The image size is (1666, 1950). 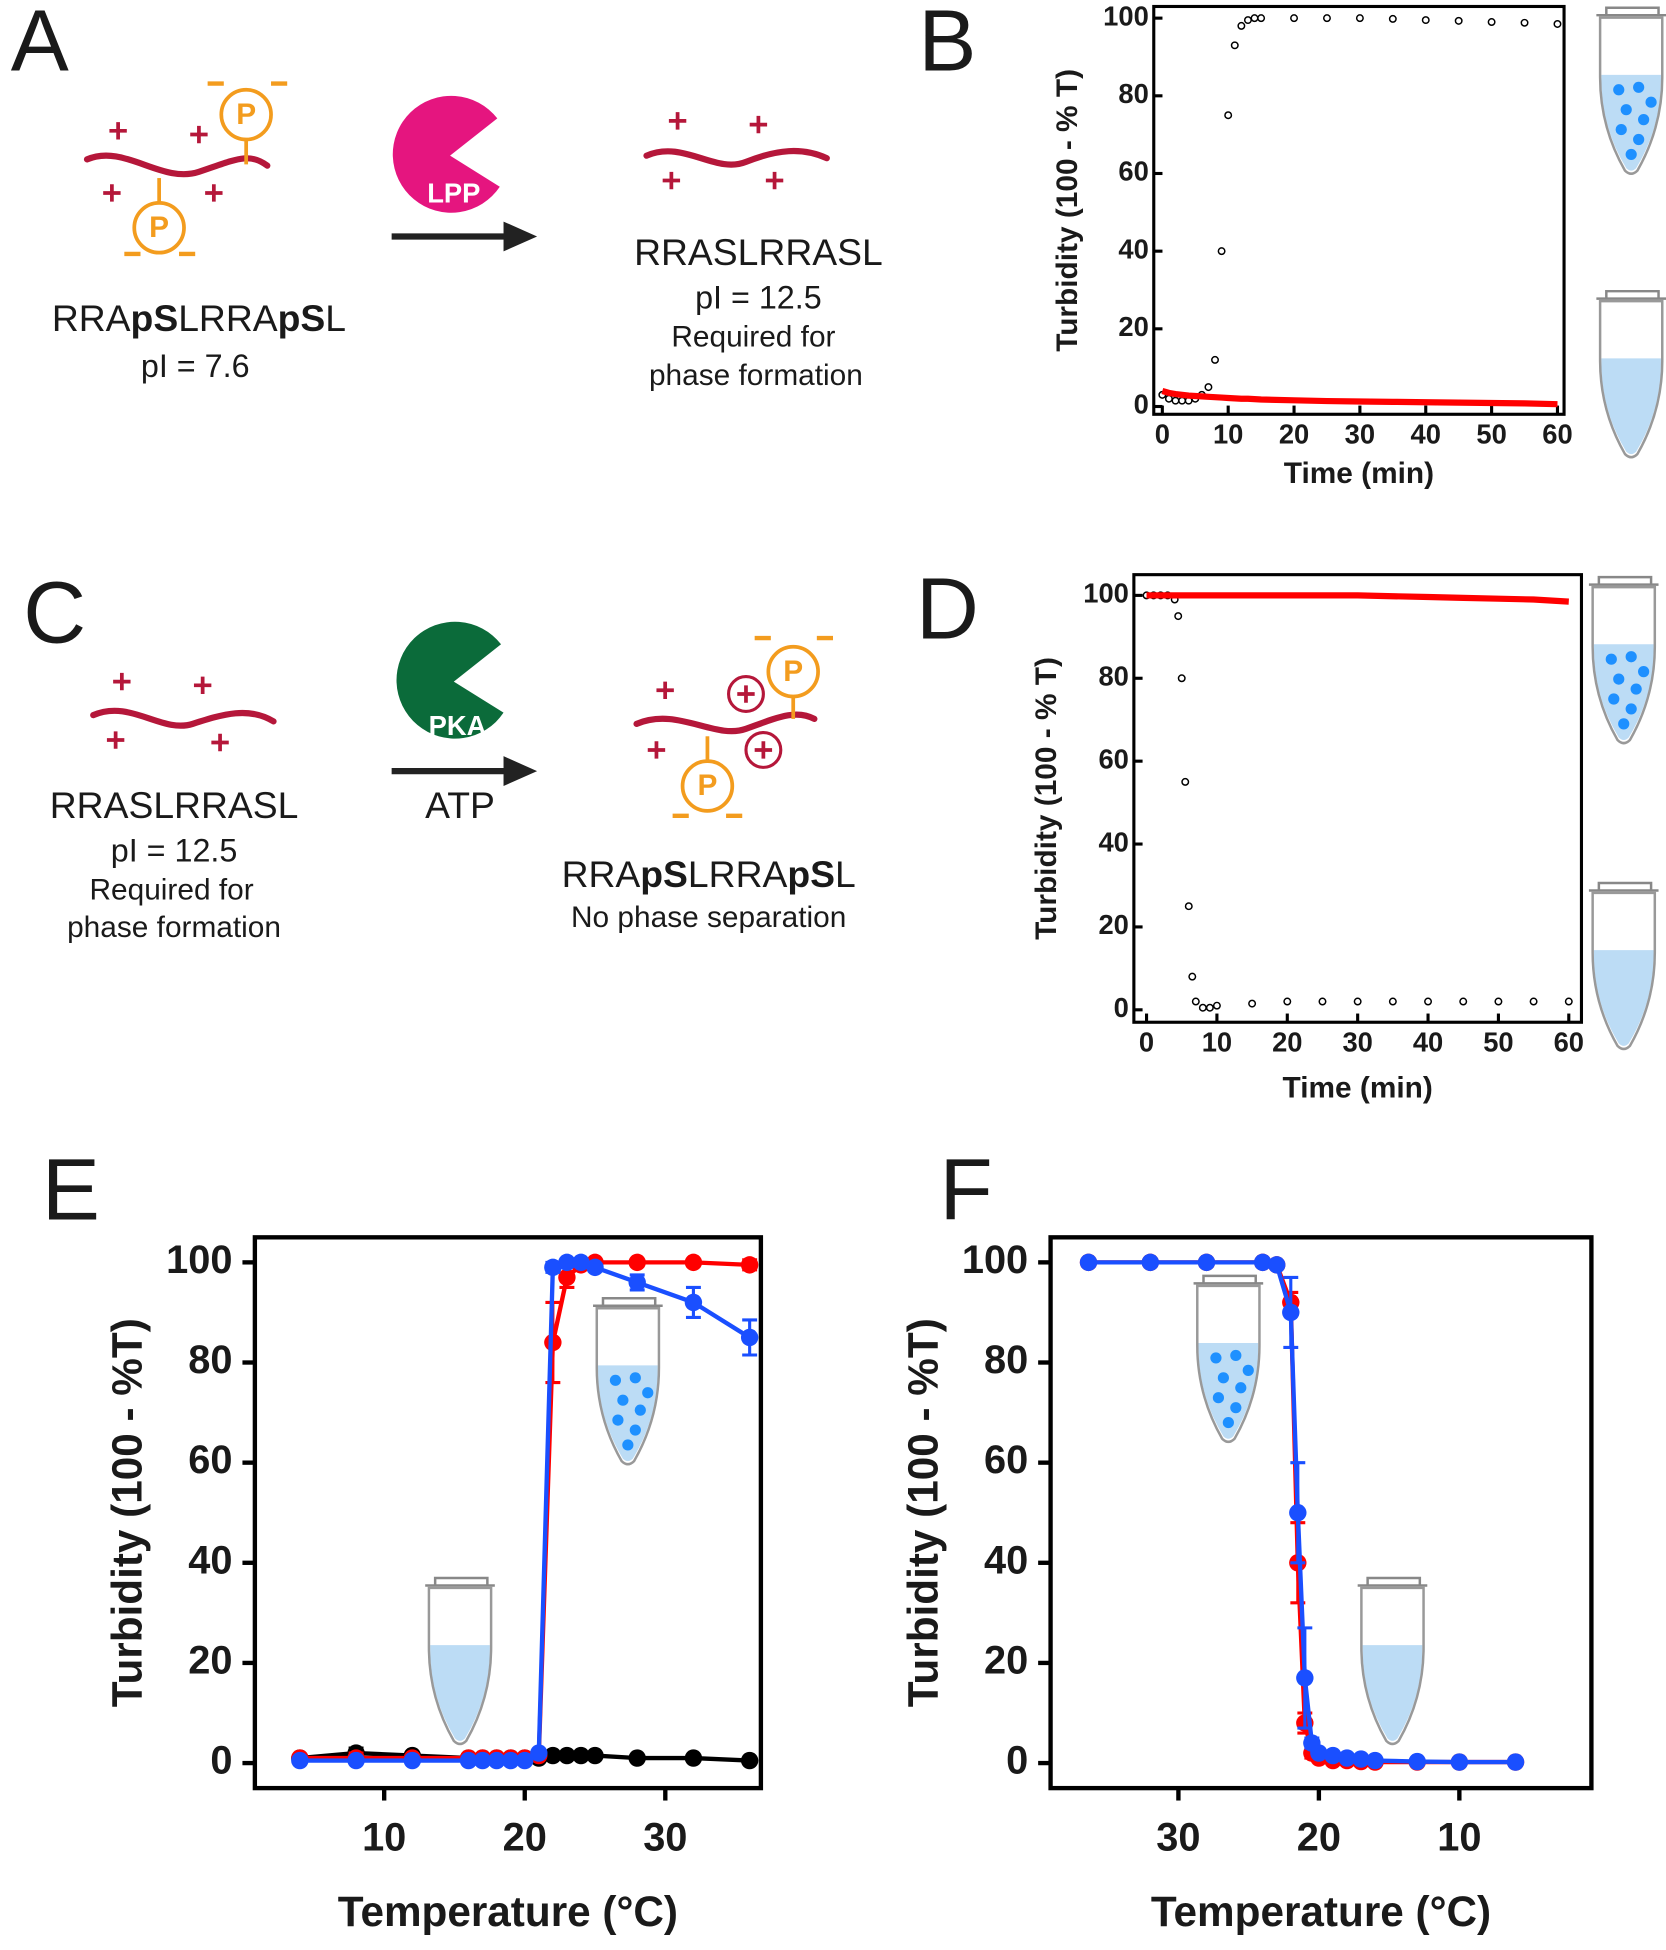 What do you see at coordinates (195, 366) in the screenshot?
I see `pi-label: pI = 7.6` at bounding box center [195, 366].